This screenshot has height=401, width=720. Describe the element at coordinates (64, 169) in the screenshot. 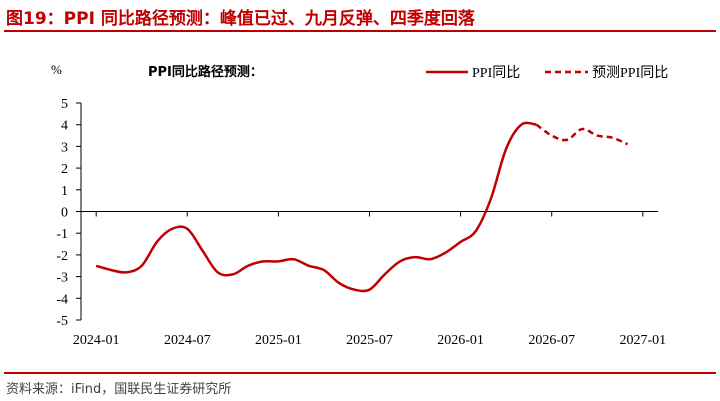

I see `y-tick-label: 2` at that location.